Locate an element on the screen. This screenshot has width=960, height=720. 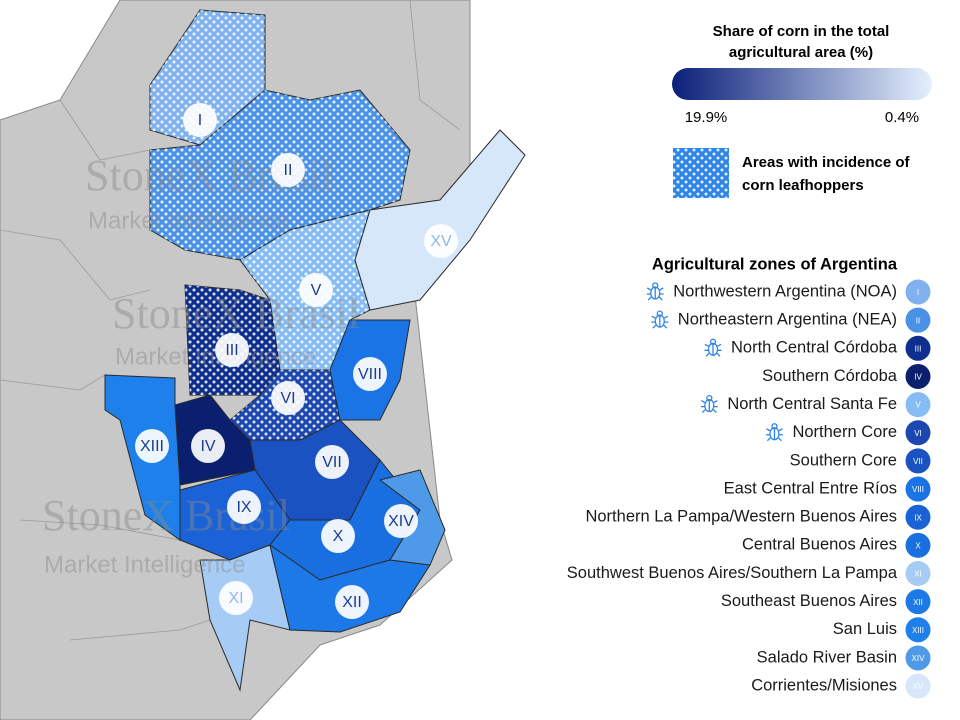
zone-label: XII is located at coordinates (352, 602).